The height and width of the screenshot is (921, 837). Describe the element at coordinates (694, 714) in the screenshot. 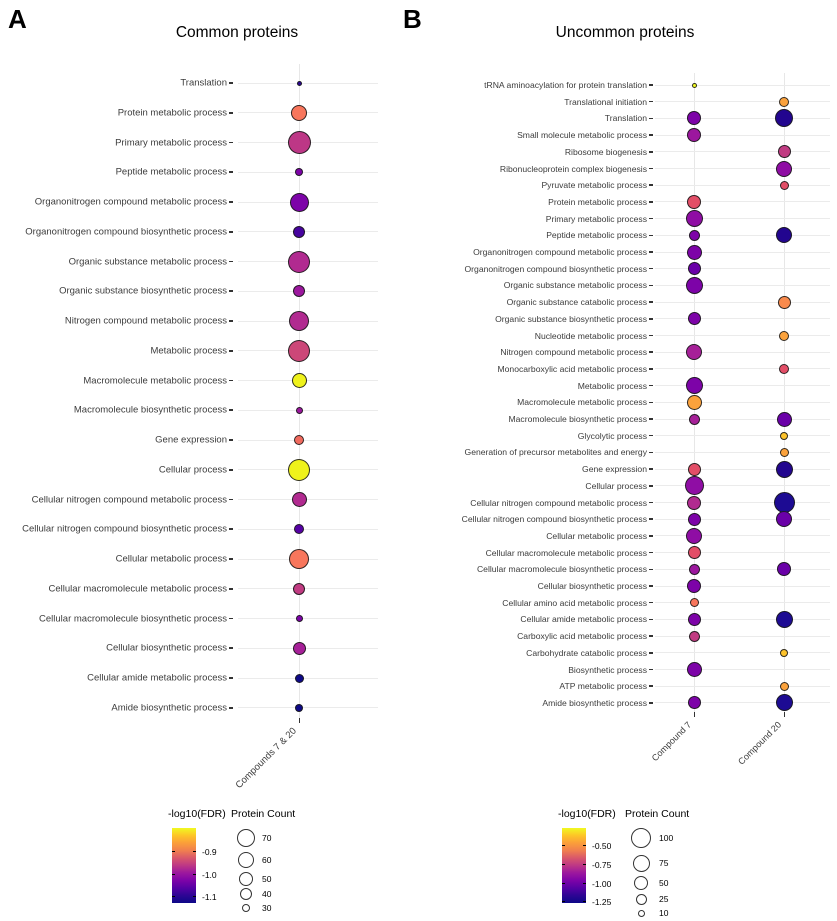

I see `x-axis-tick` at that location.